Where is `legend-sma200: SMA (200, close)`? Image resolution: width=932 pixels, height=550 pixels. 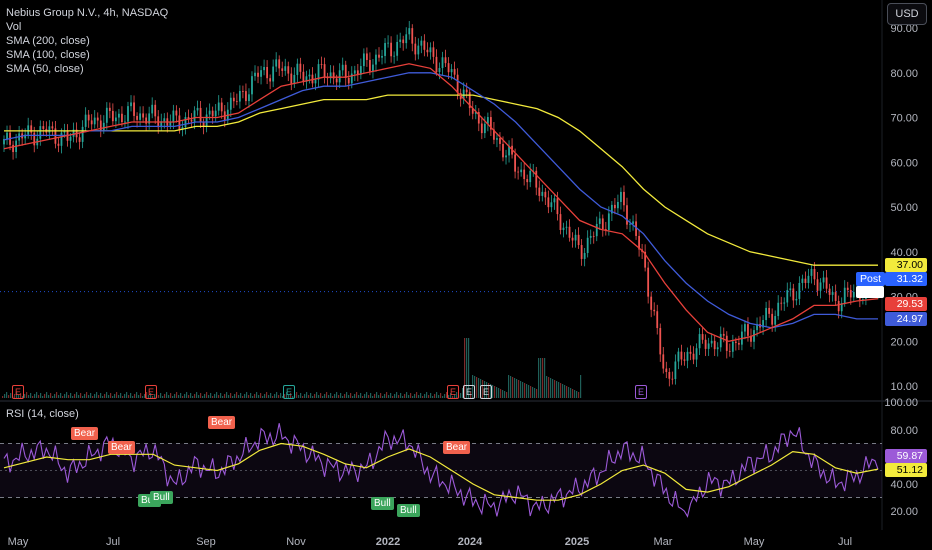 legend-sma200: SMA (200, close) is located at coordinates (48, 41).